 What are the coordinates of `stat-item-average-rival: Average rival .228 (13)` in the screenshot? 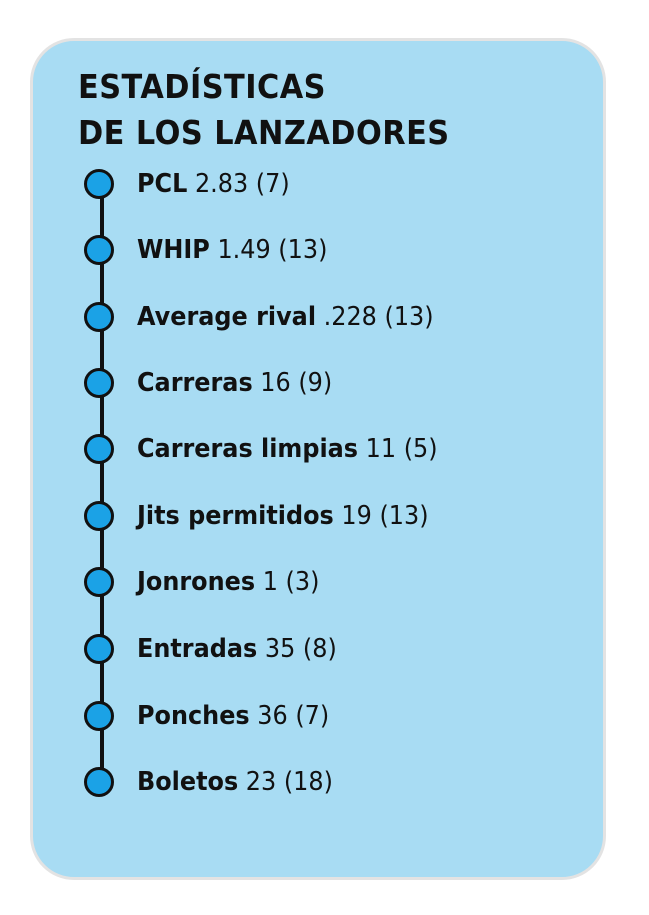 It's located at (271, 317).